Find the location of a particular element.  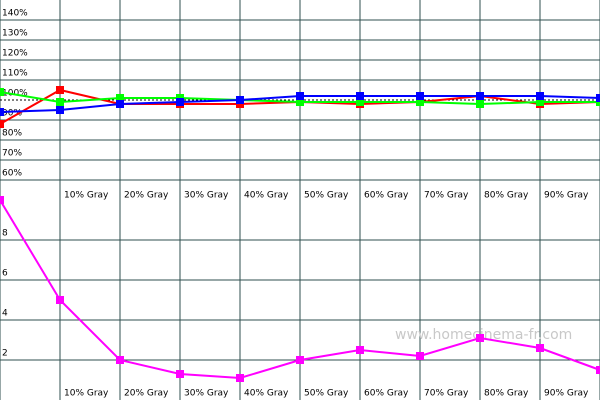

y-tick-label: 140% is located at coordinates (15, 14).